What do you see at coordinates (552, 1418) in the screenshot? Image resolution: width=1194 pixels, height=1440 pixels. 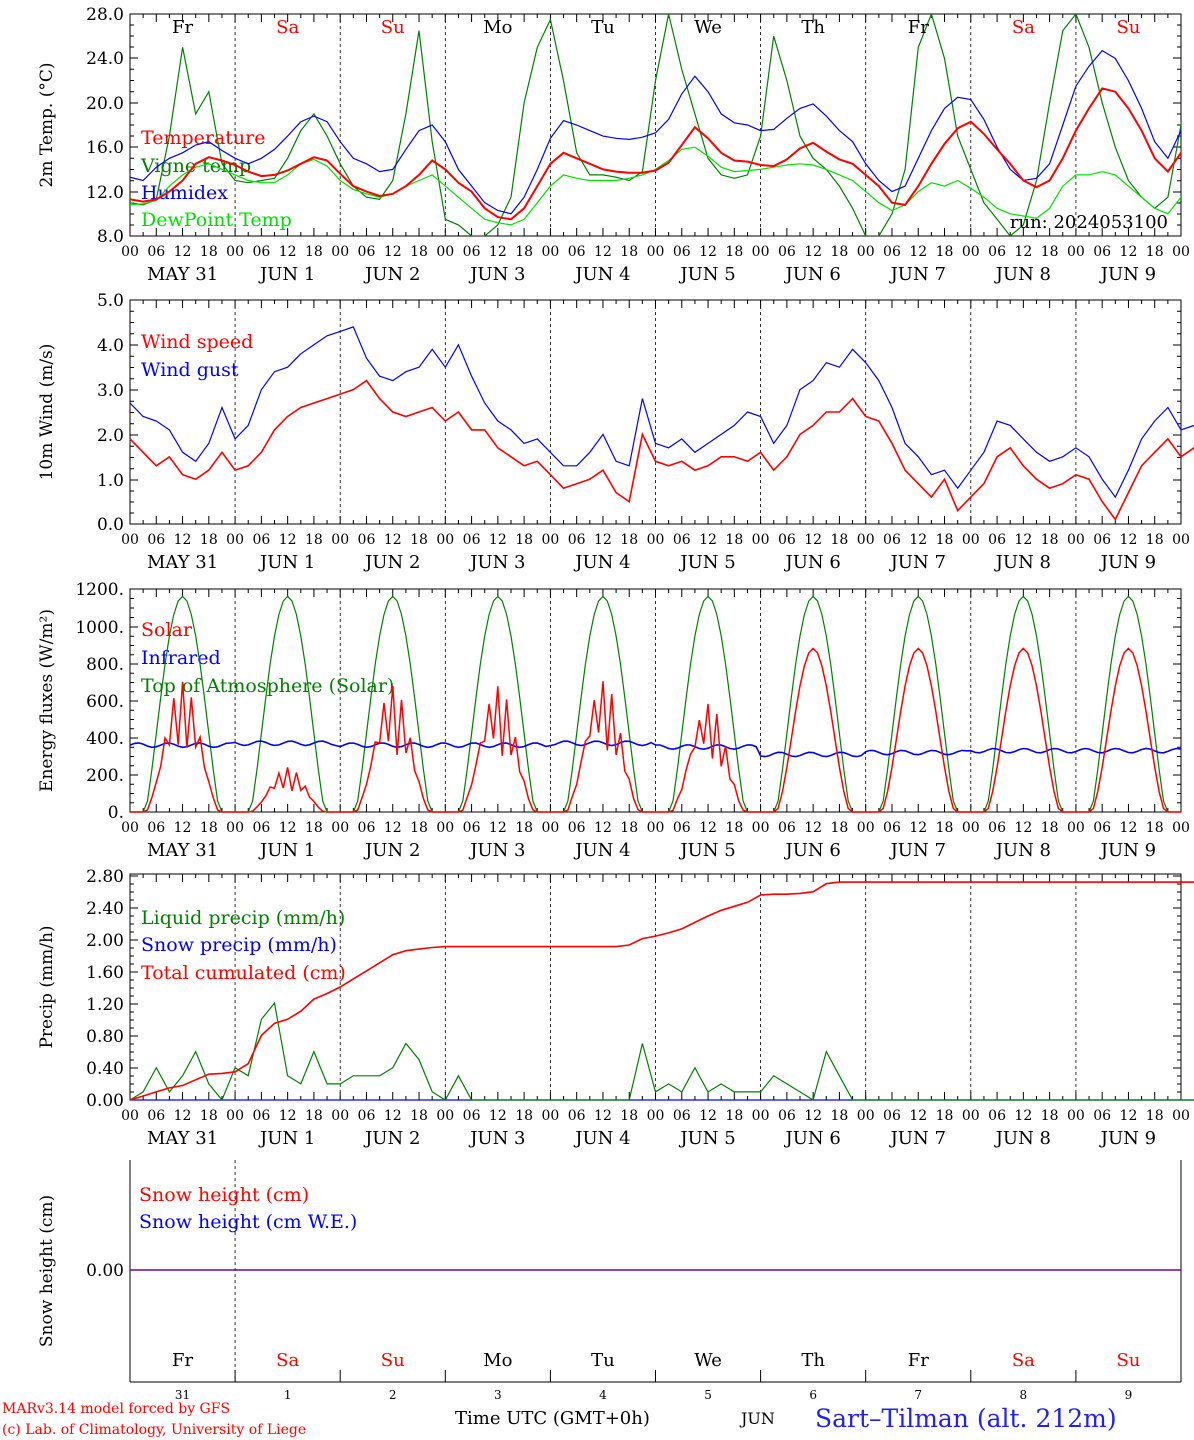 I see `time-axis-title: Time UTC (GMT+0h)` at bounding box center [552, 1418].